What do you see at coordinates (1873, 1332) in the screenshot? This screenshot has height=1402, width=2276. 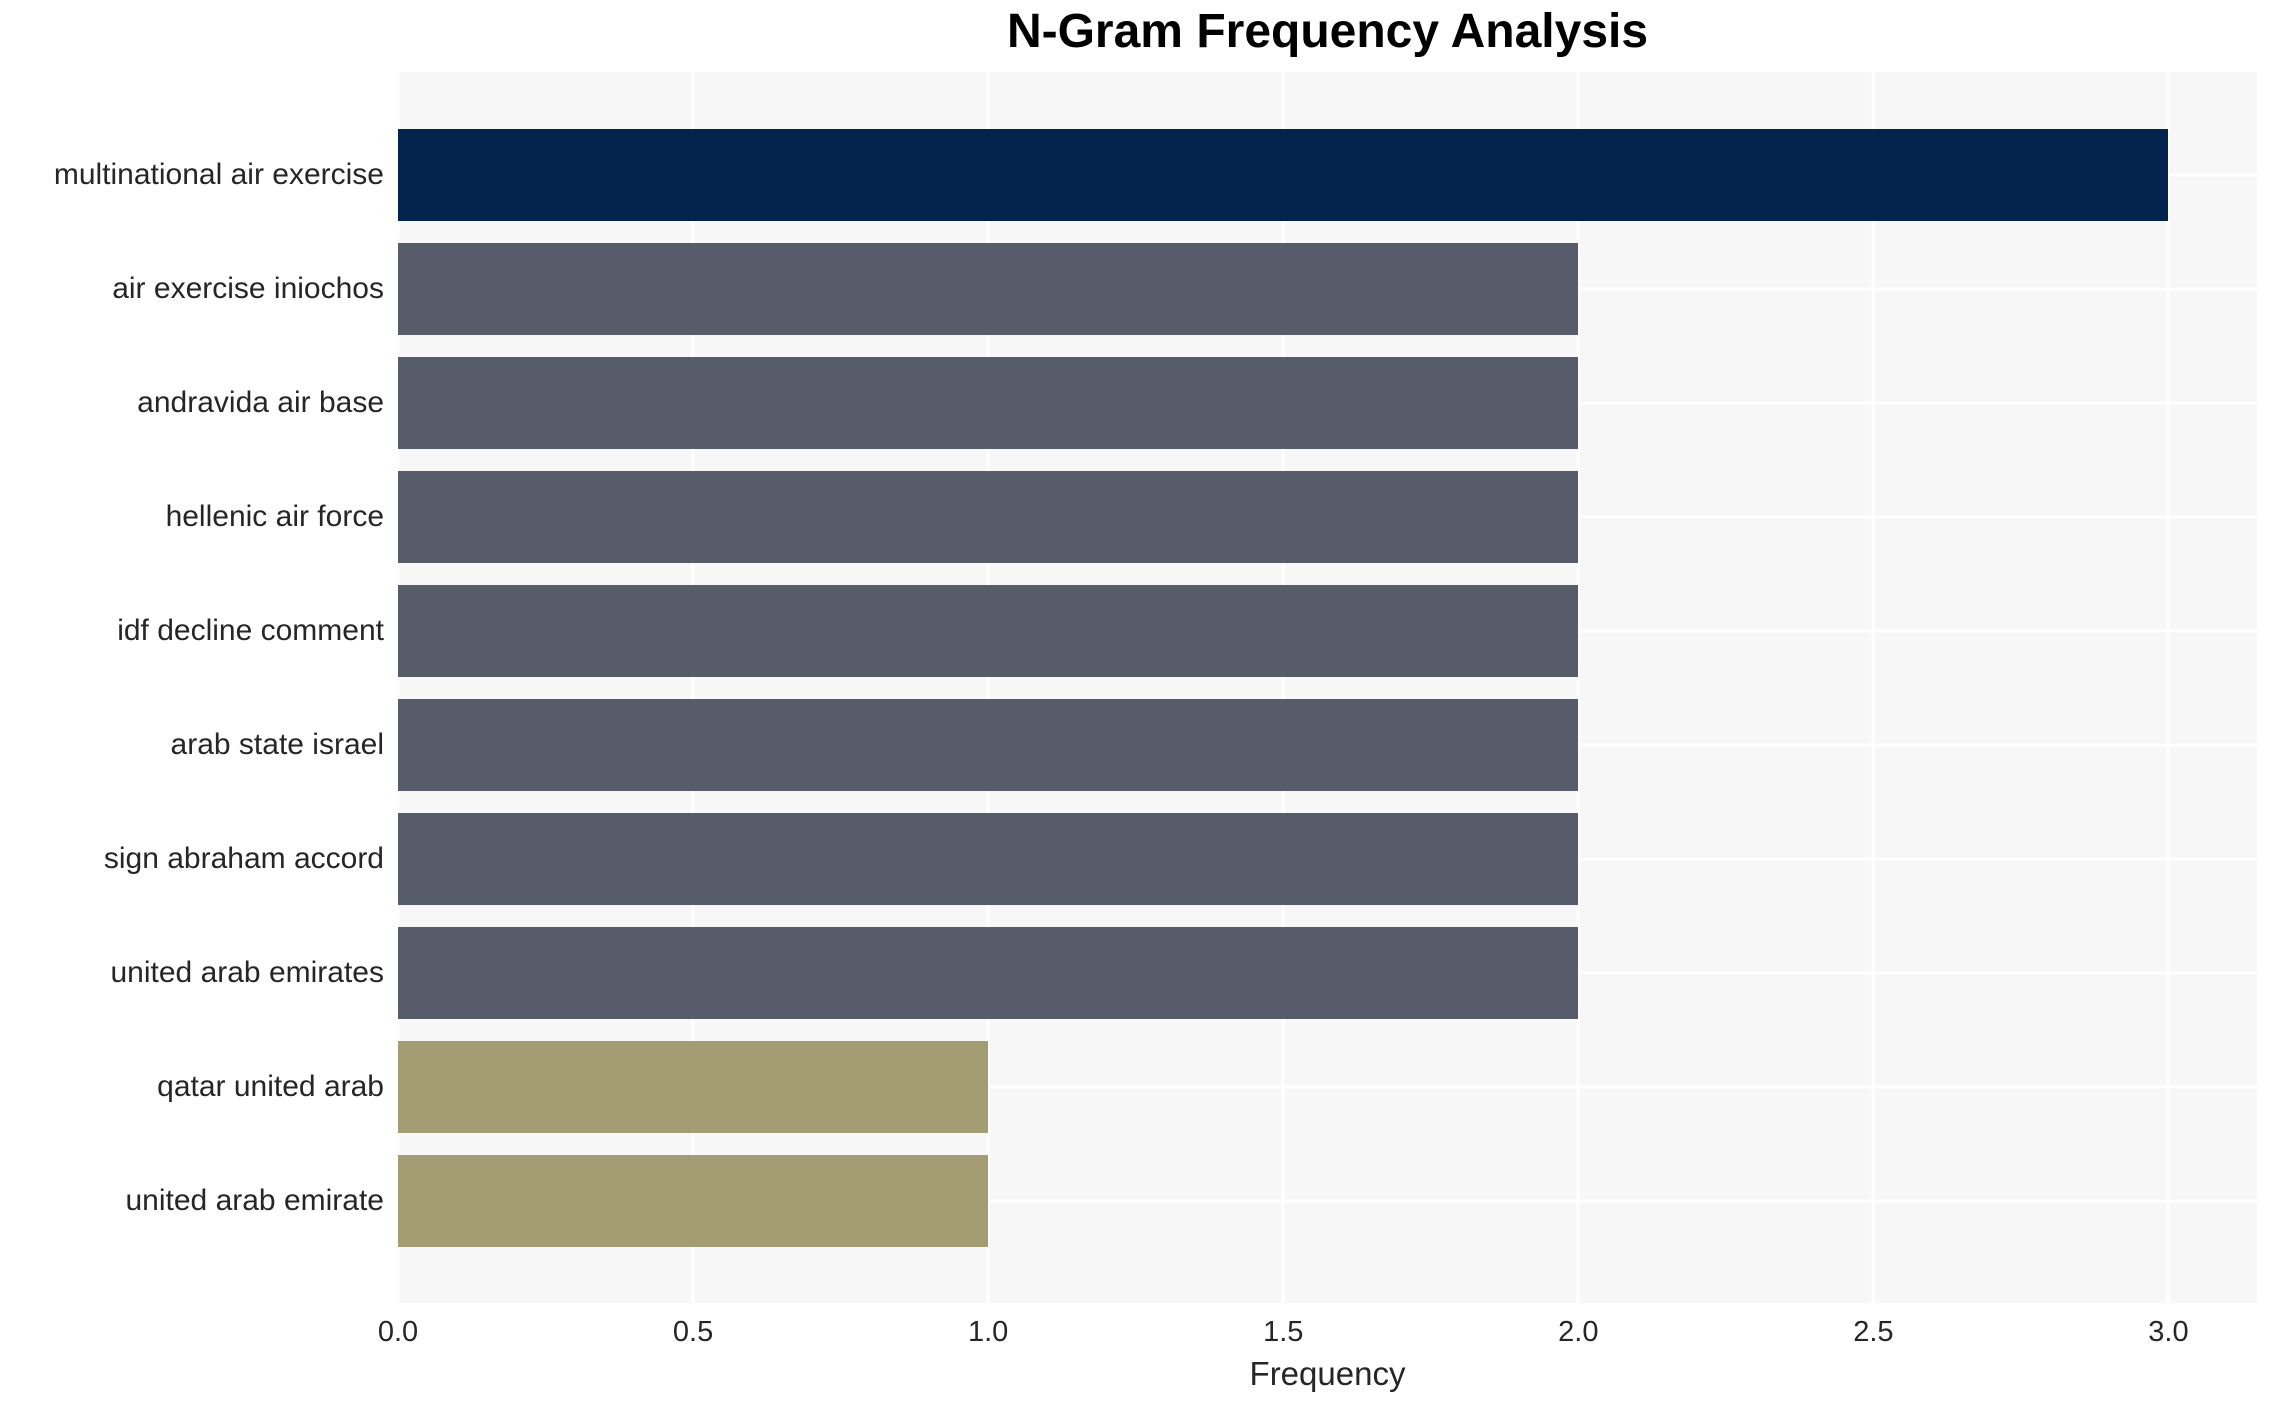 I see `x-tick-label: 2.5` at bounding box center [1873, 1332].